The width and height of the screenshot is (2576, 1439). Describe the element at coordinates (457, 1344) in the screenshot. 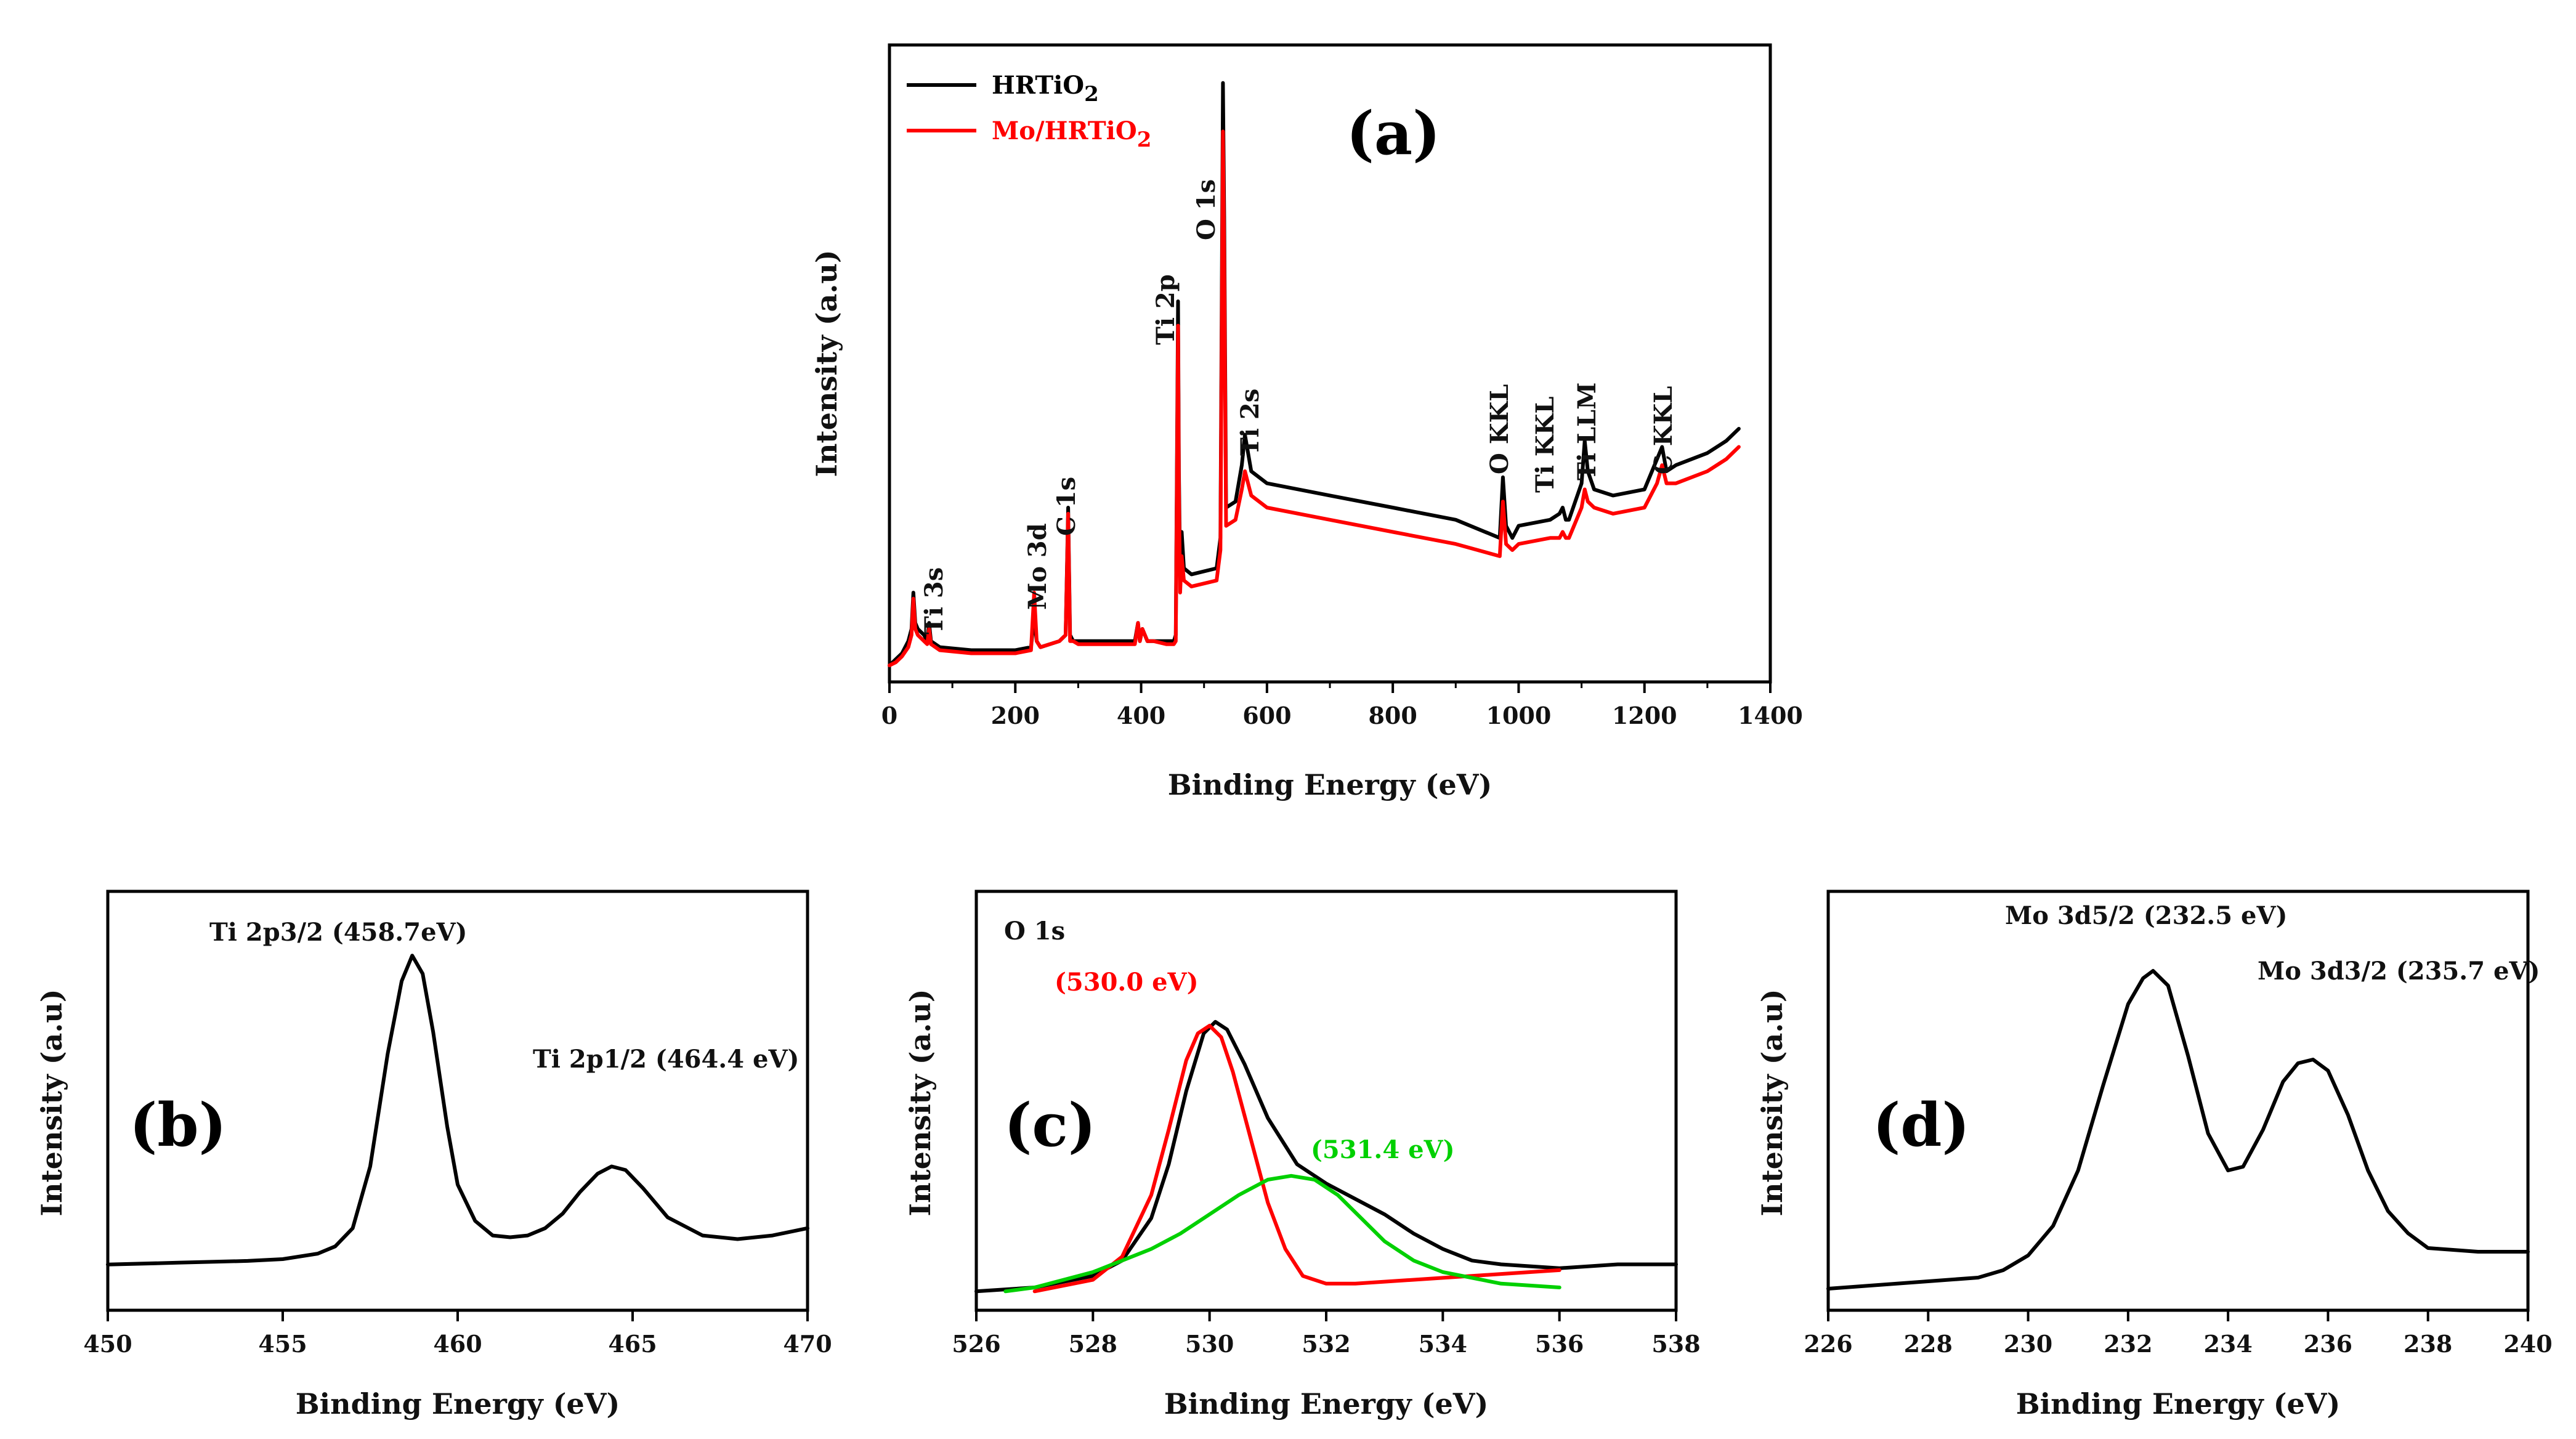

I see `x-tick-label: 460` at that location.